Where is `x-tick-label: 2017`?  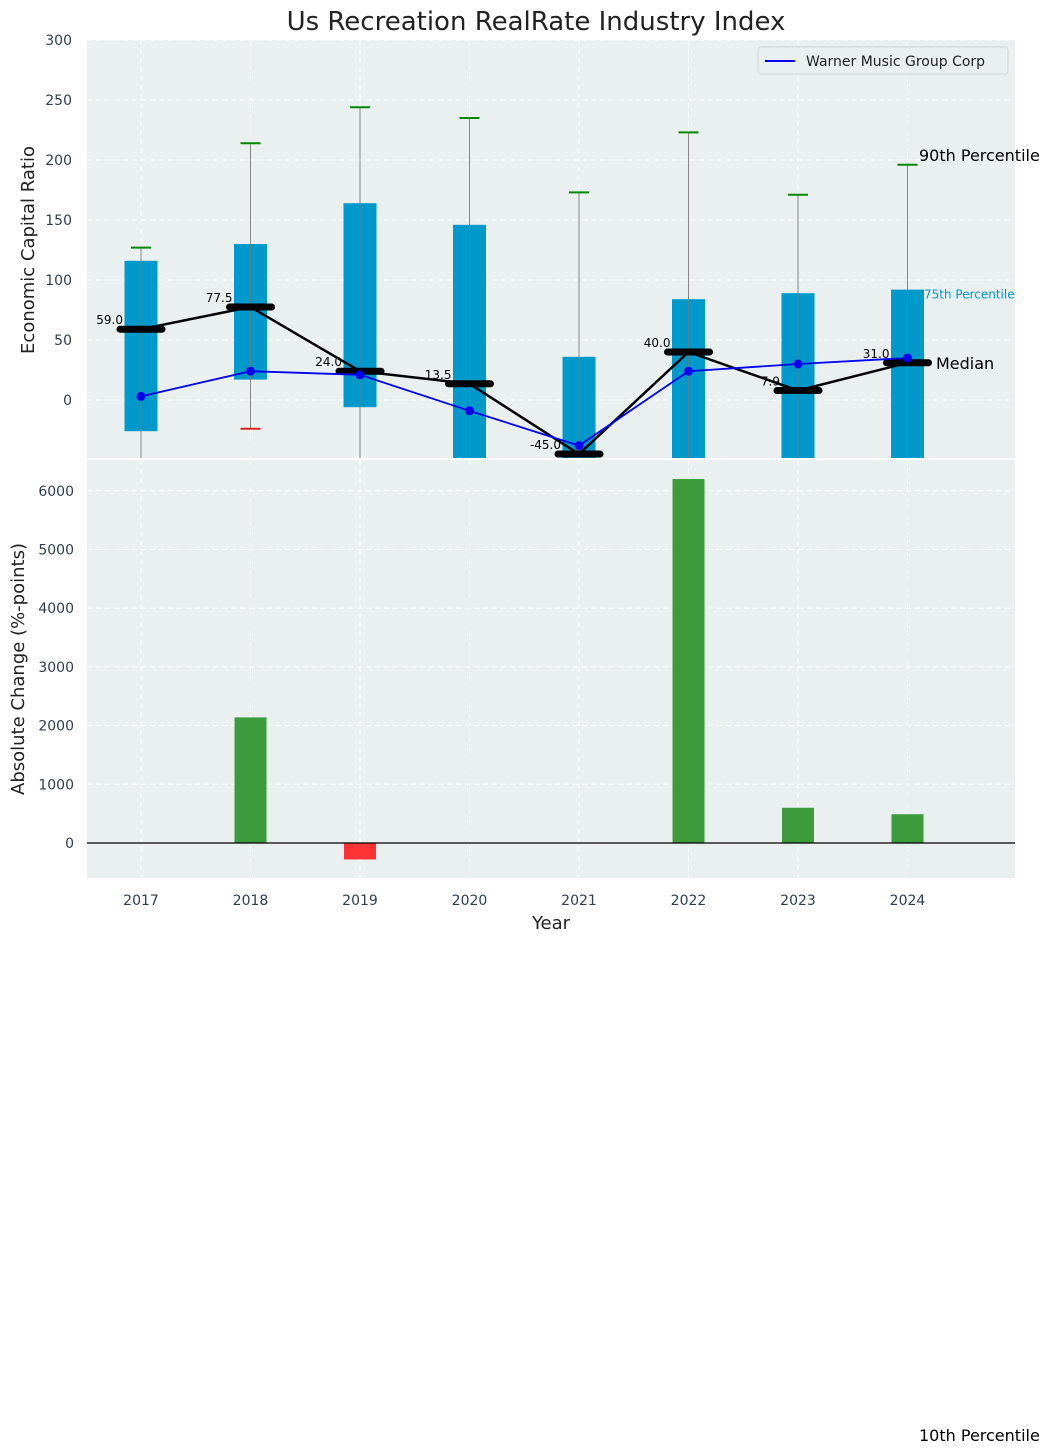 x-tick-label: 2017 is located at coordinates (141, 901).